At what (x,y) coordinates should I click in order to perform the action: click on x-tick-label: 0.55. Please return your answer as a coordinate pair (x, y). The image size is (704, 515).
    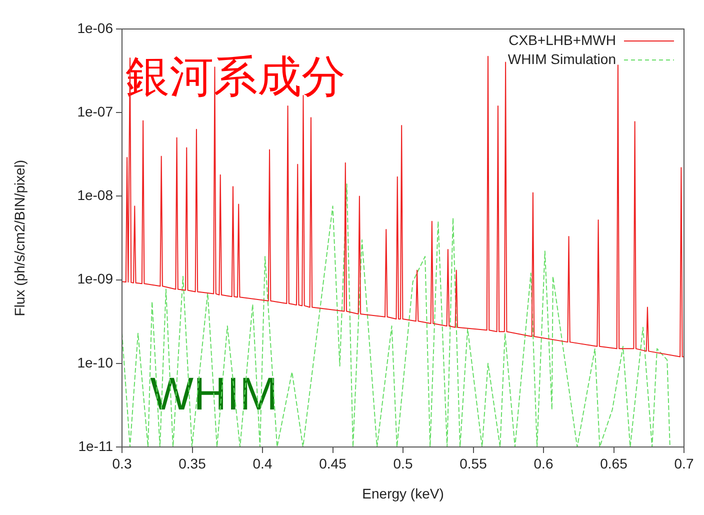
    Looking at the image, I should click on (474, 463).